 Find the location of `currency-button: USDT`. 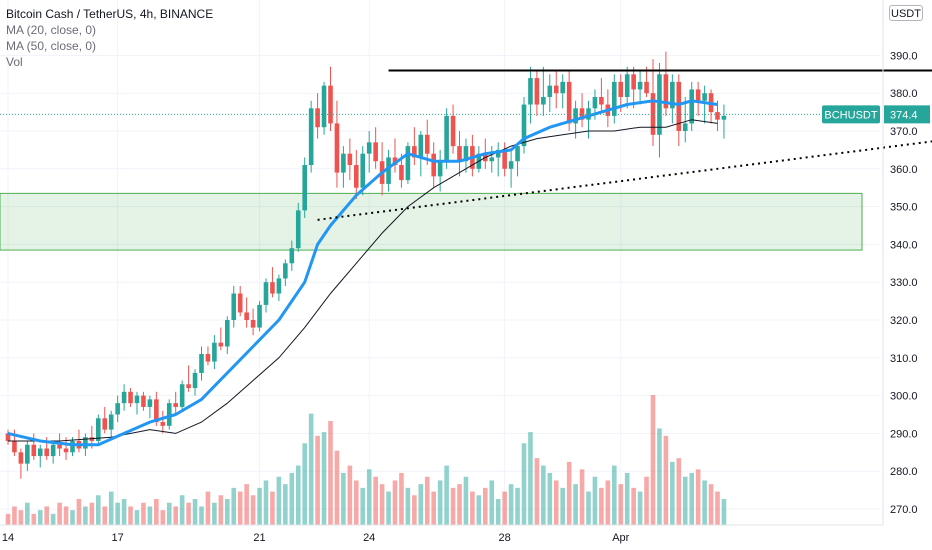

currency-button: USDT is located at coordinates (906, 13).